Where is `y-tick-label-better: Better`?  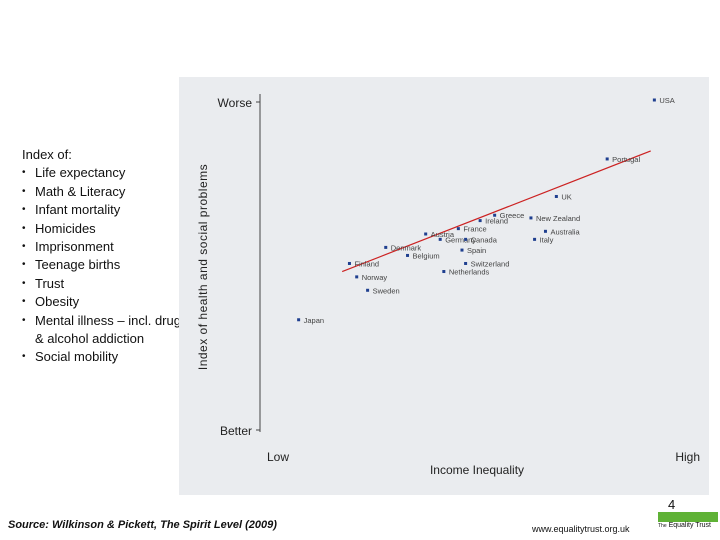 y-tick-label-better: Better is located at coordinates (236, 431).